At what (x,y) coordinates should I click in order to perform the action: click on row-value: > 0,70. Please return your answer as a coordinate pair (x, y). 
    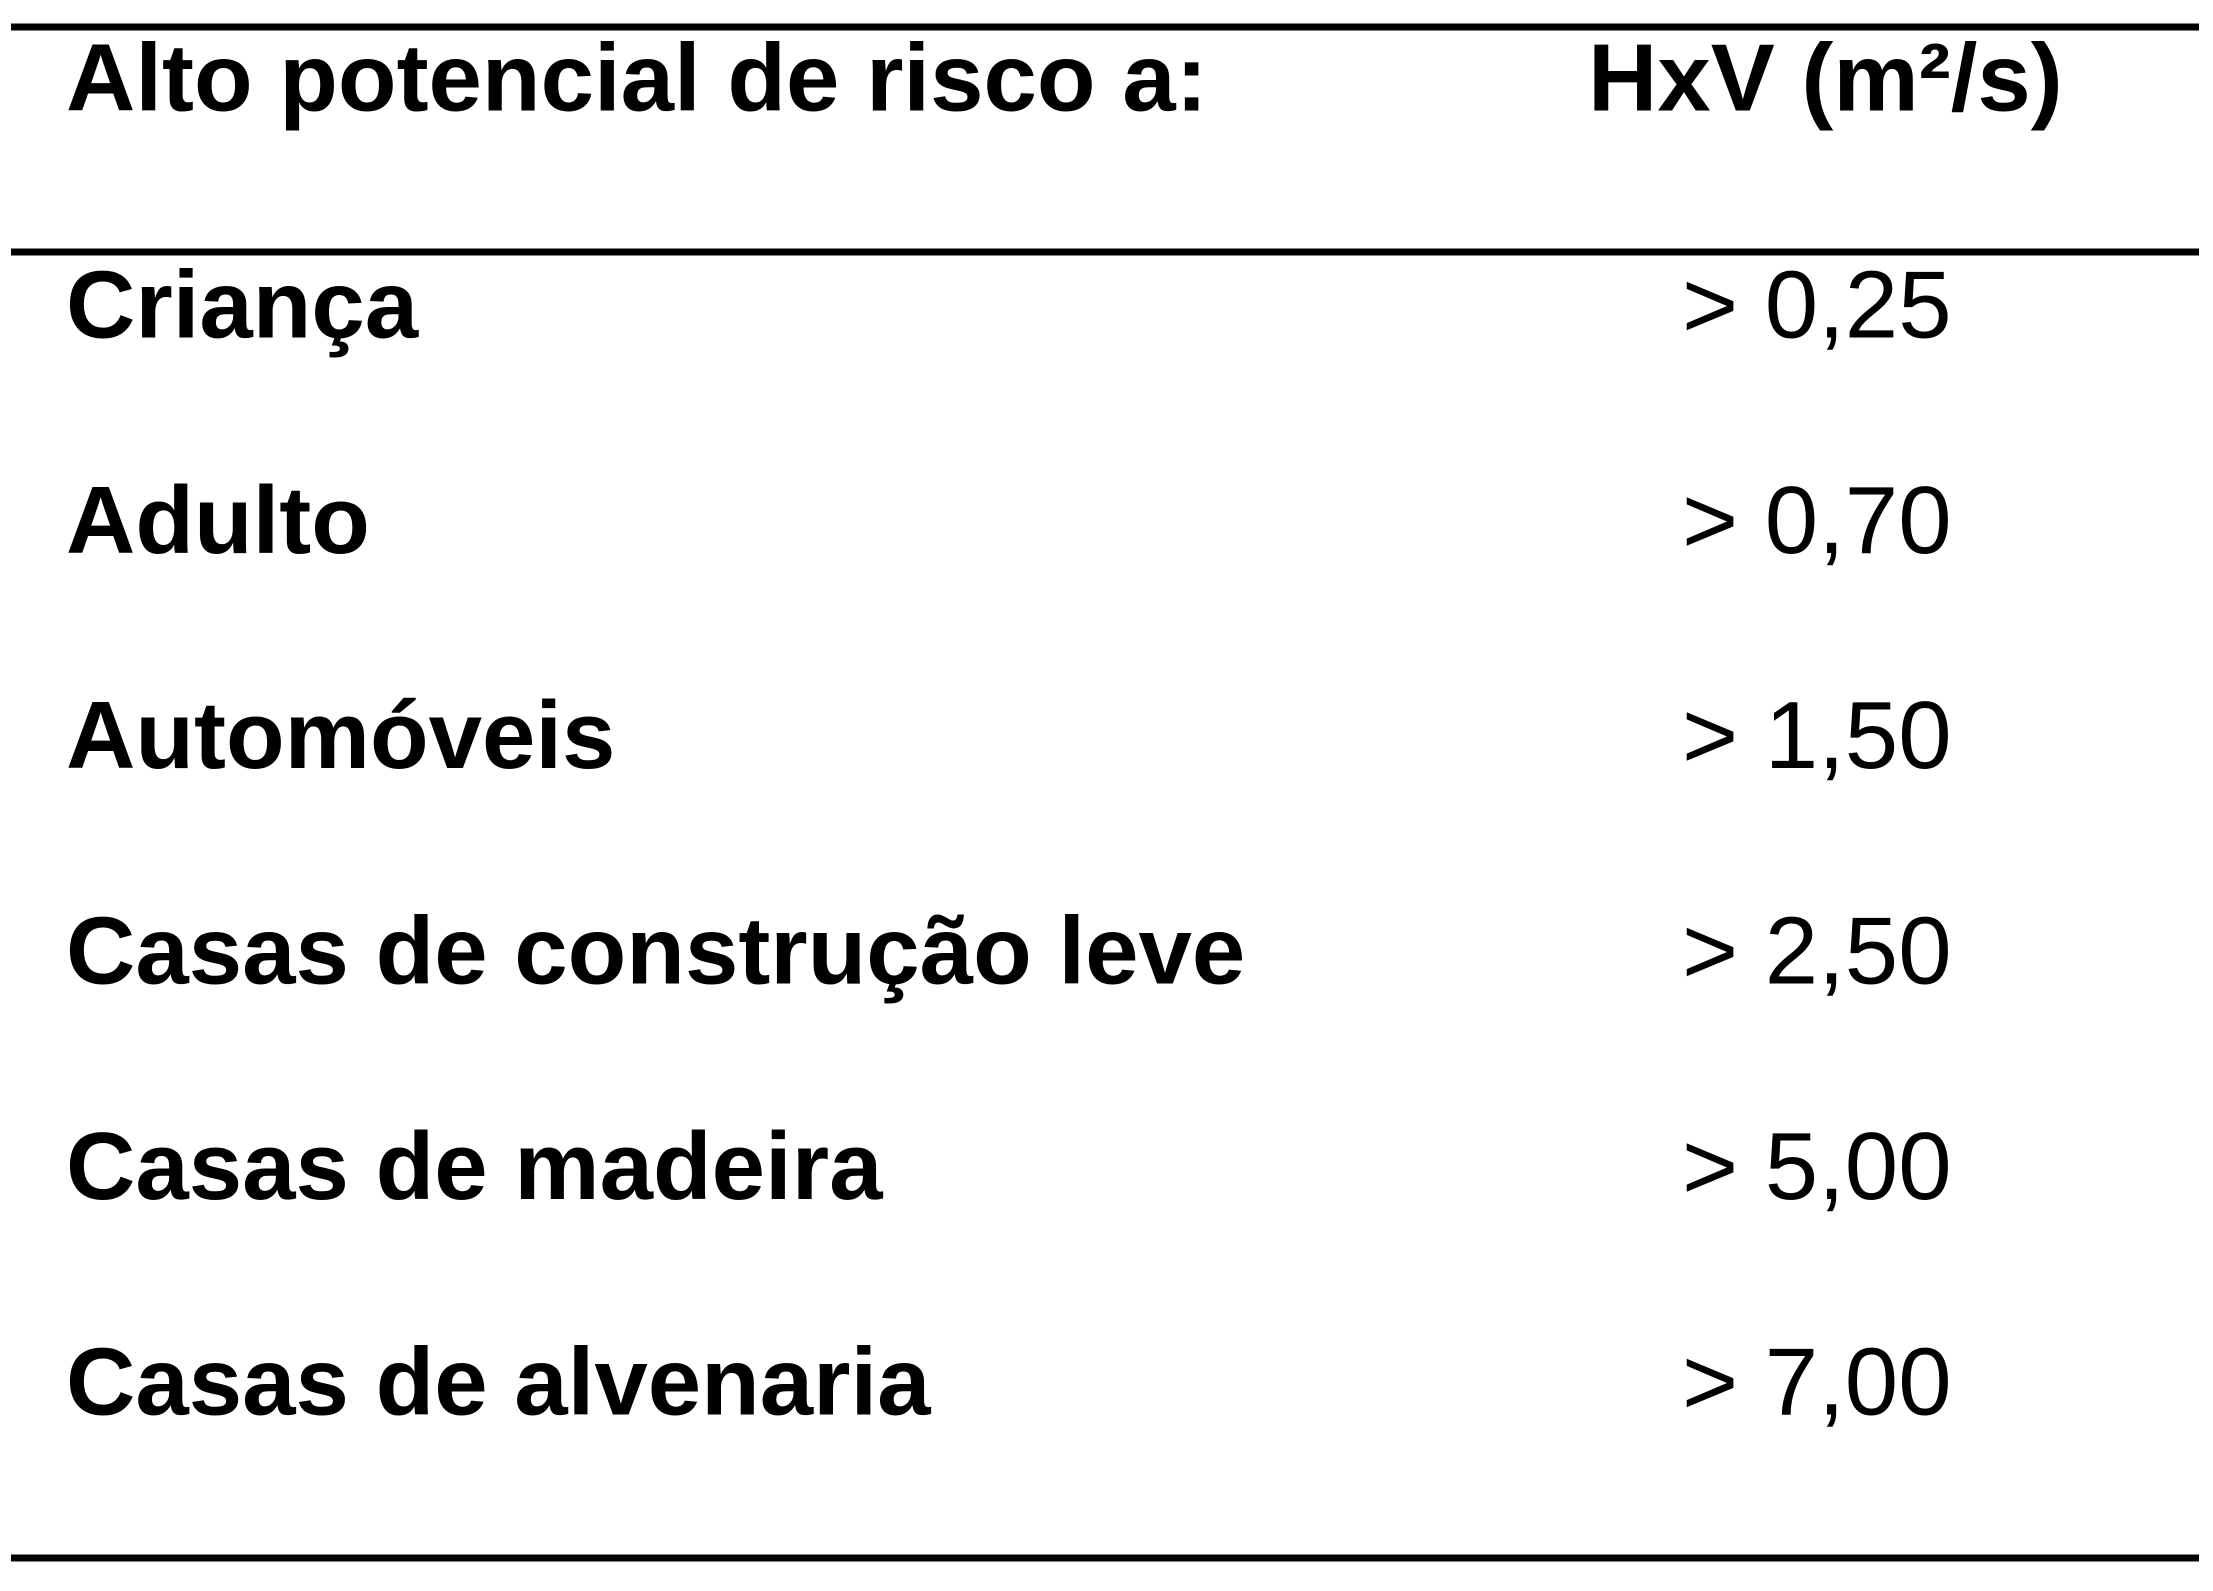
    Looking at the image, I should click on (1817, 520).